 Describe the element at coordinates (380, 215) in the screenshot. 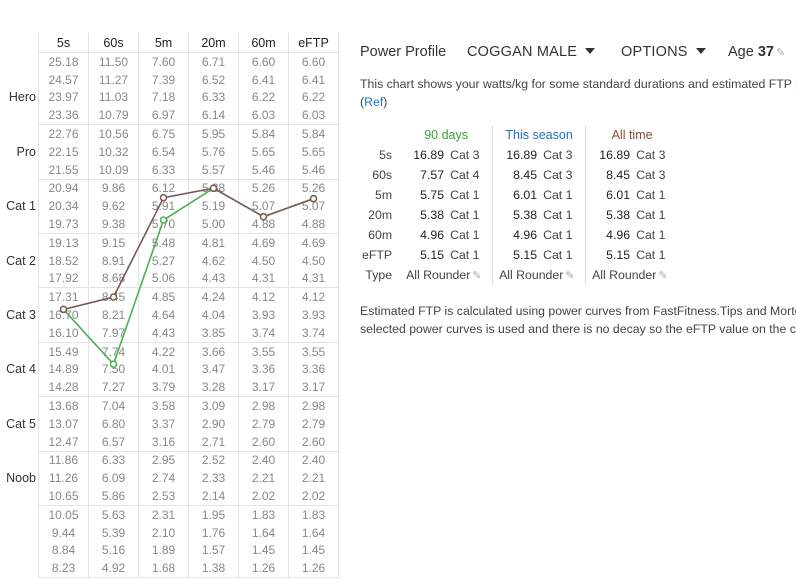

I see `summary-row-label: 20m` at that location.